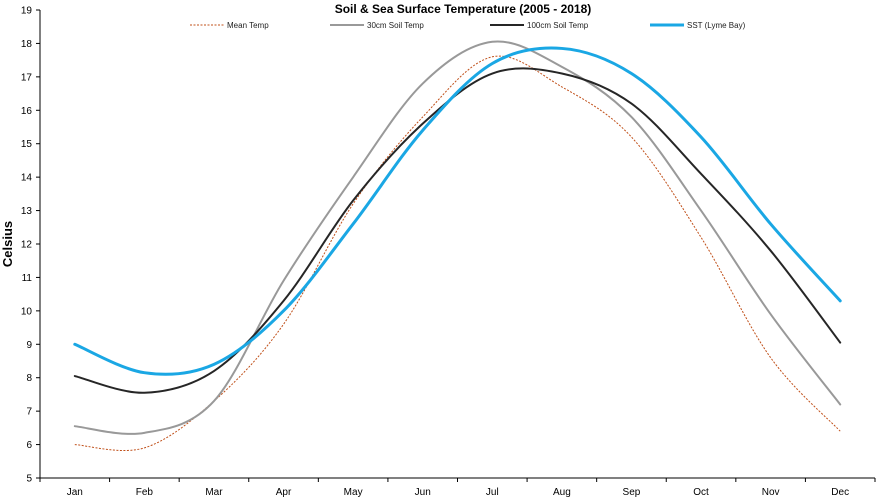 The image size is (889, 500). What do you see at coordinates (284, 492) in the screenshot?
I see `x-tick-label: Apr` at bounding box center [284, 492].